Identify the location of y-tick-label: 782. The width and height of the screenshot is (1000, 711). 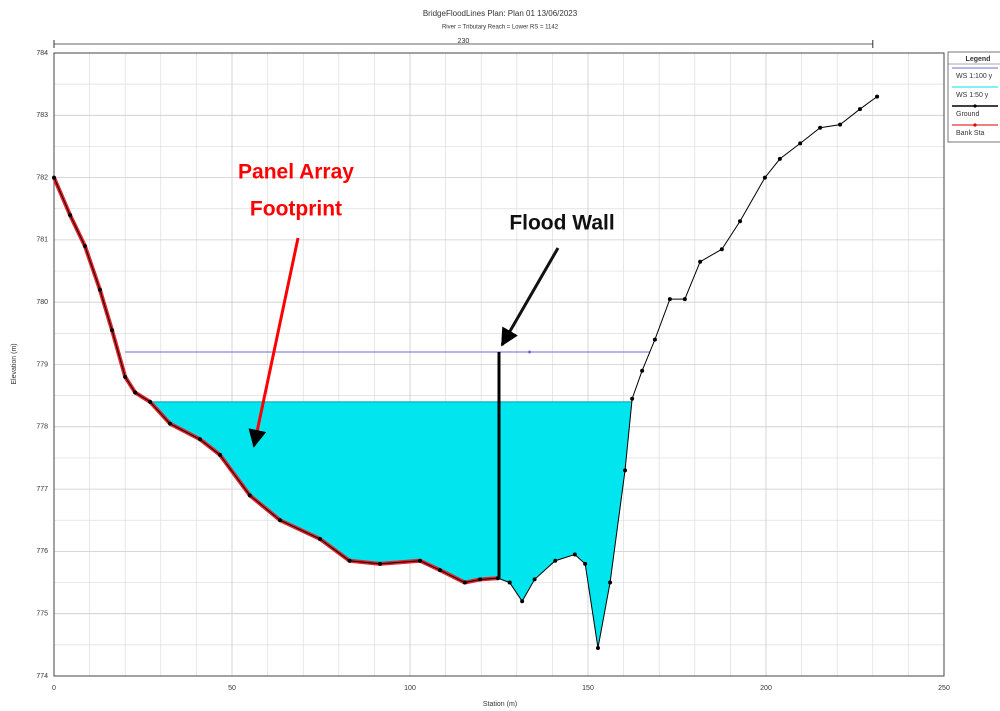
(42, 177).